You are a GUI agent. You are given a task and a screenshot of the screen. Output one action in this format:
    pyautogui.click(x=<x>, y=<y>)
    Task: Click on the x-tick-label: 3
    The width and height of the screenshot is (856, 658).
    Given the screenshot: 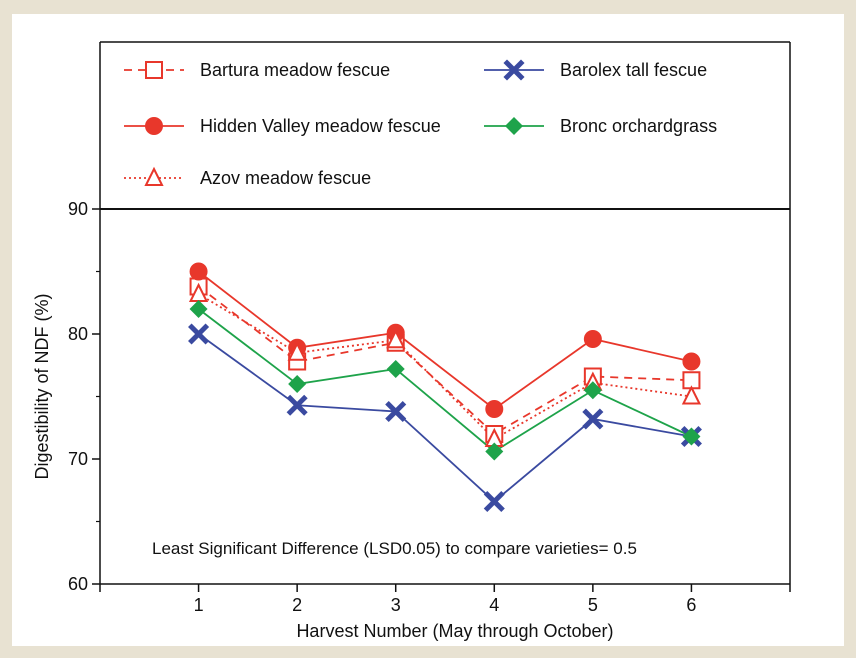 What is the action you would take?
    pyautogui.click(x=396, y=605)
    